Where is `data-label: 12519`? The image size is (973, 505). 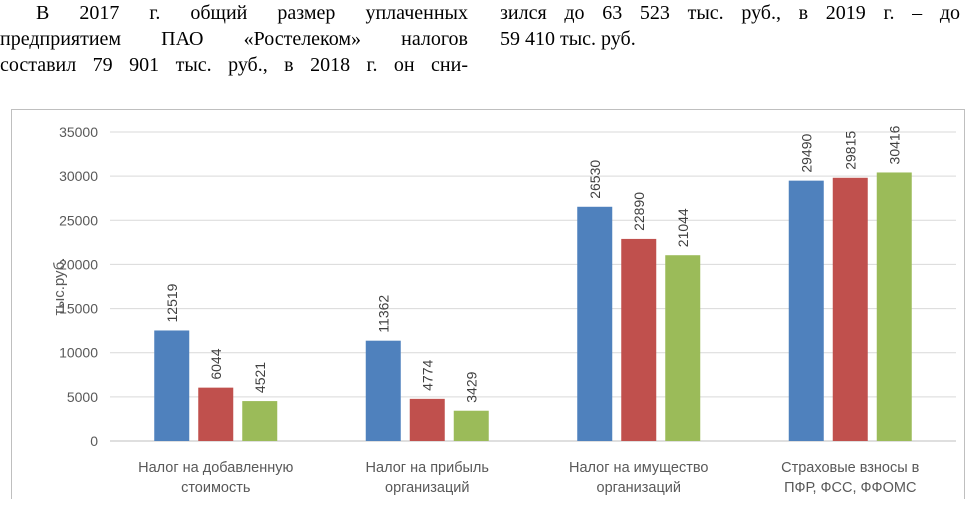 data-label: 12519 is located at coordinates (172, 302).